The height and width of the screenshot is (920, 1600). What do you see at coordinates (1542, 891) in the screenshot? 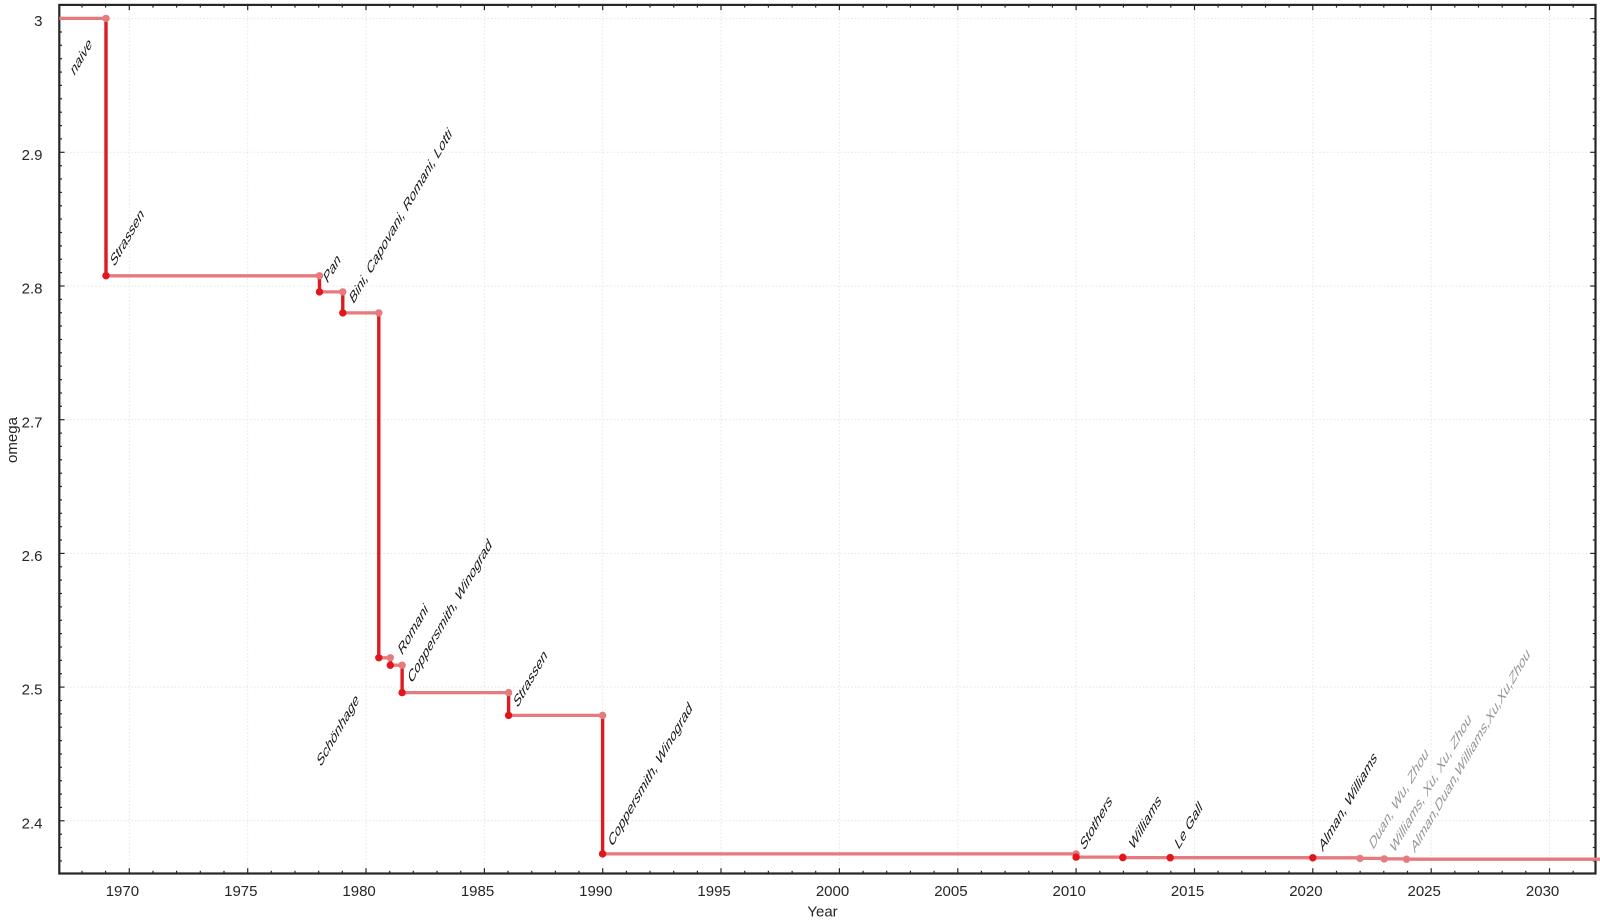
I see `svg-text: 2030` at bounding box center [1542, 891].